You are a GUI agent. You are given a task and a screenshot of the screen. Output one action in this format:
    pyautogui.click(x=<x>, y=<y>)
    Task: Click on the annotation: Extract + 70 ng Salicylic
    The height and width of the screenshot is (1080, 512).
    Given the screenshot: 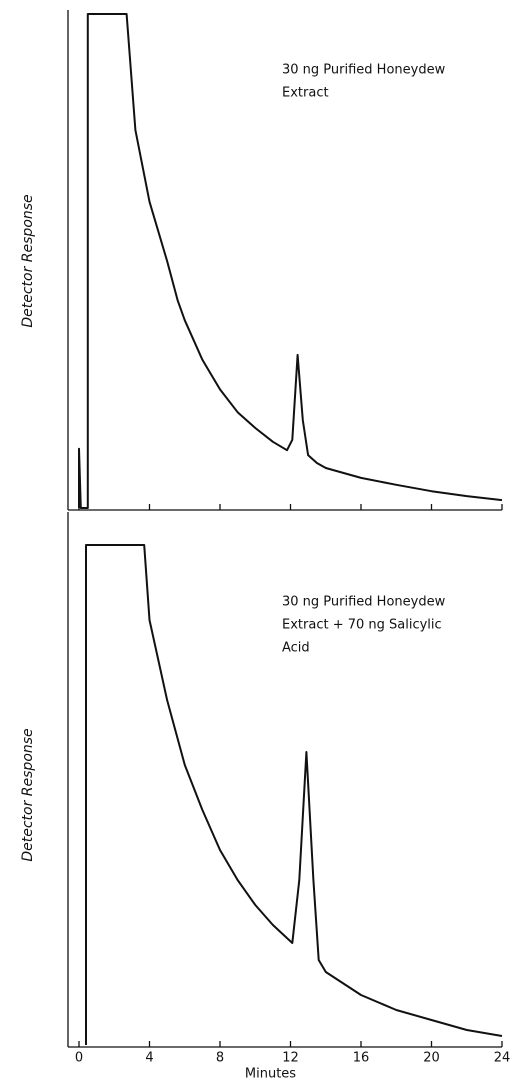 What is the action you would take?
    pyautogui.click(x=362, y=625)
    